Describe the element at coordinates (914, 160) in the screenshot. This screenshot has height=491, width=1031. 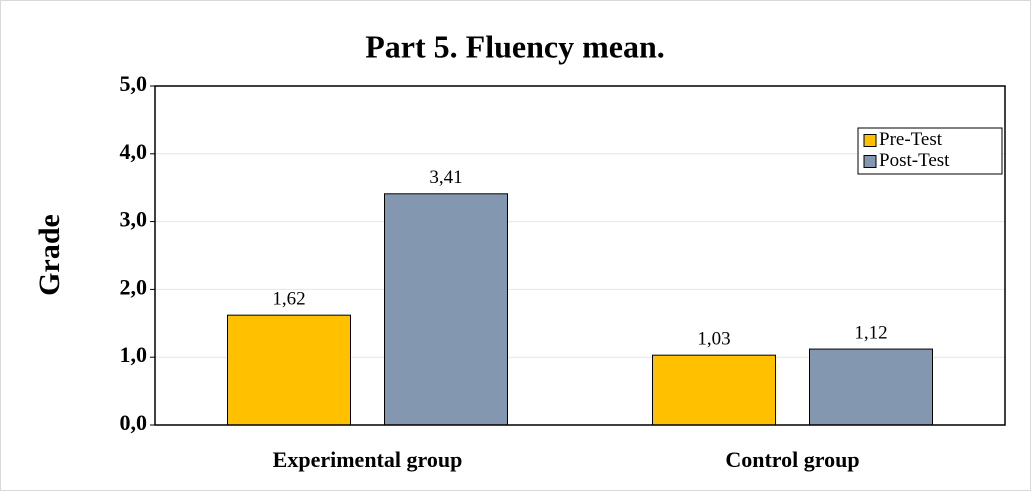
I see `legend-label: Post-Test` at that location.